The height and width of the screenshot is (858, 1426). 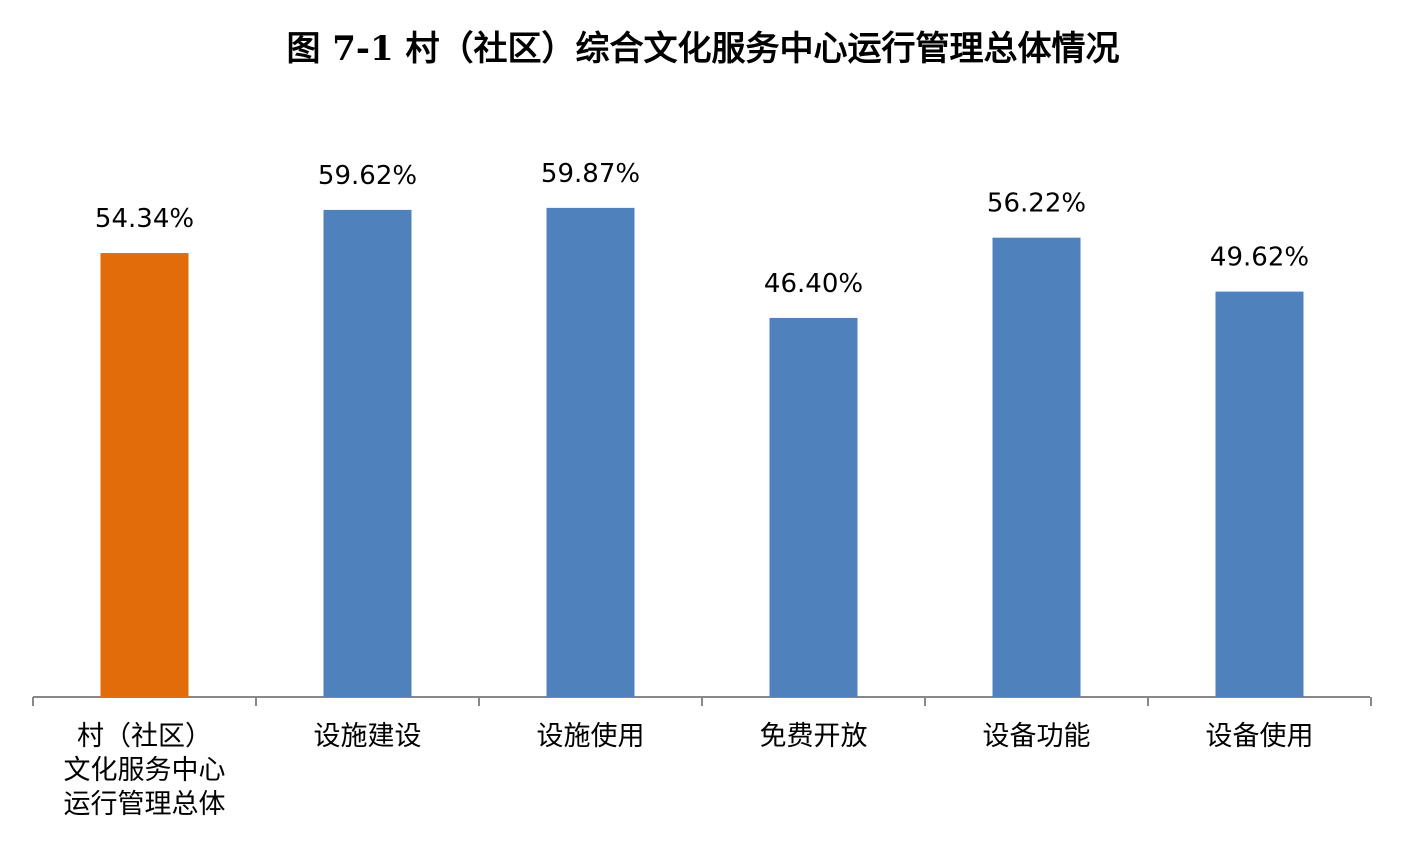 What do you see at coordinates (1259, 736) in the screenshot?
I see `x-tick-label: 设备使用` at bounding box center [1259, 736].